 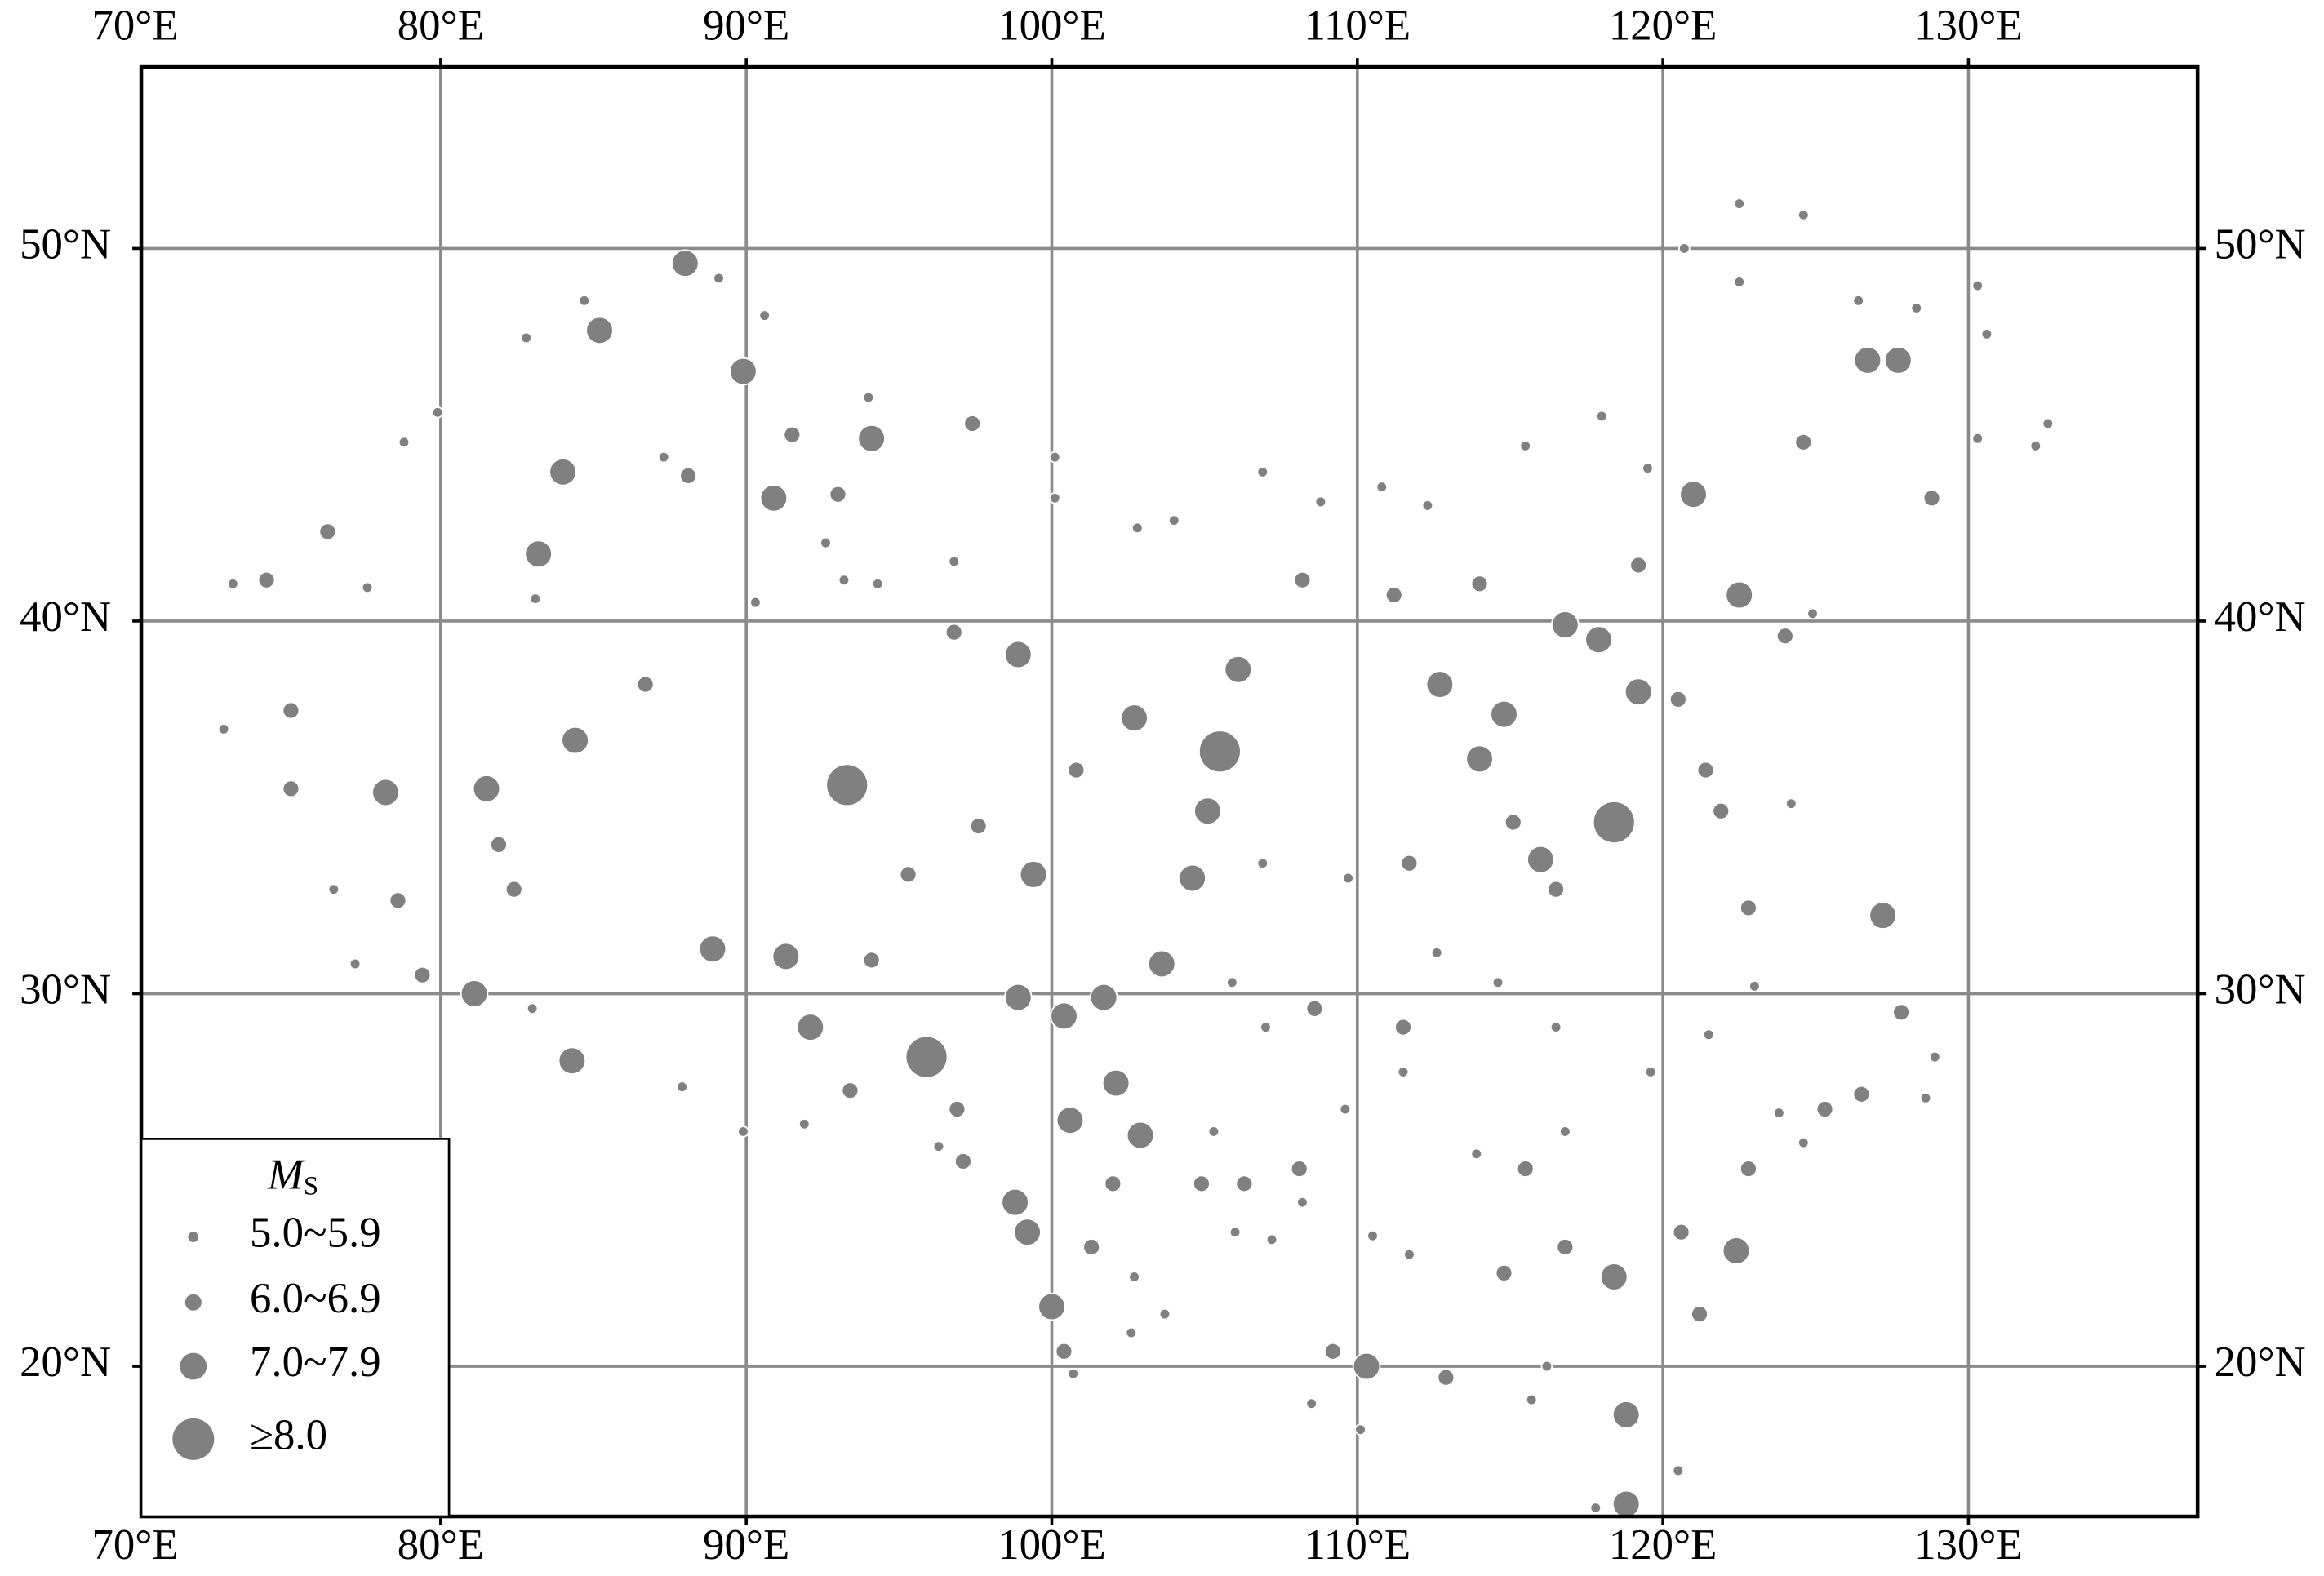 I want to click on legend-title-subscript: S, so click(x=311, y=1186).